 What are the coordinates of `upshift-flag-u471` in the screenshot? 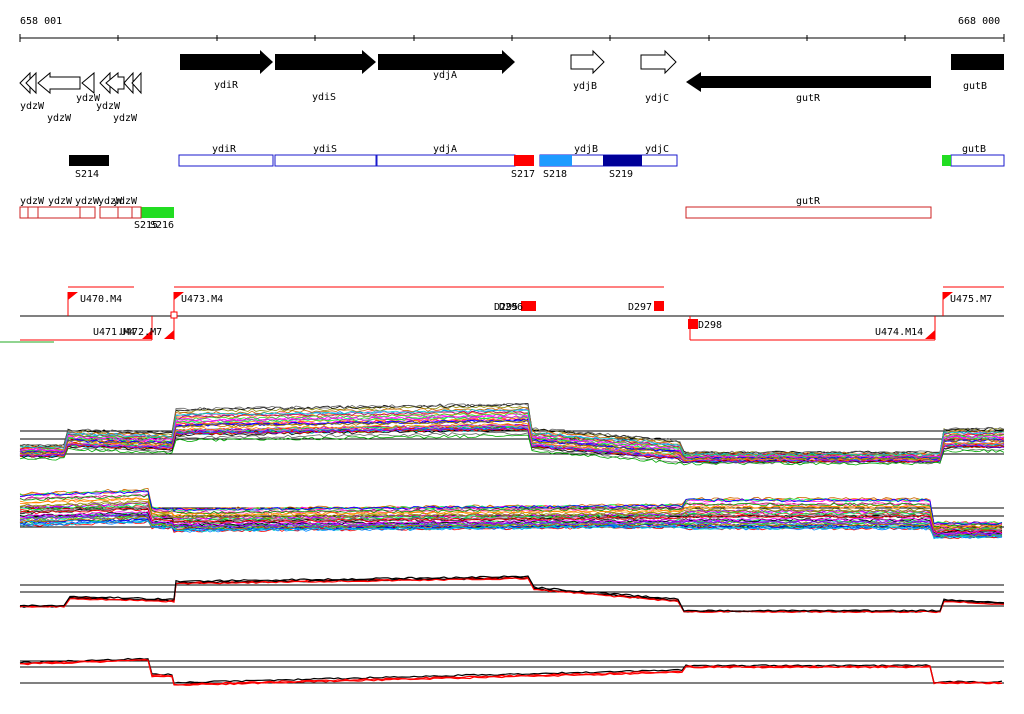 It's located at (147, 334).